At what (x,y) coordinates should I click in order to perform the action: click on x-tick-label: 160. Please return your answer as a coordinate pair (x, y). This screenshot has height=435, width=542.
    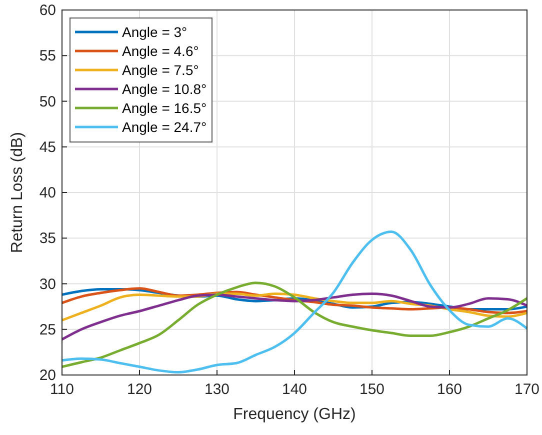
    Looking at the image, I should click on (449, 389).